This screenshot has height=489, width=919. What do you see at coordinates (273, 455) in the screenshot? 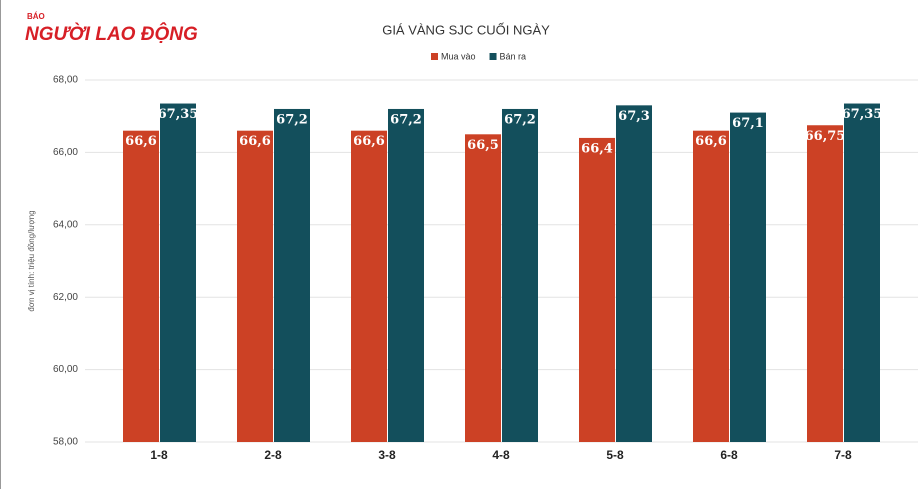
I see `x-tick-label: 2-8` at bounding box center [273, 455].